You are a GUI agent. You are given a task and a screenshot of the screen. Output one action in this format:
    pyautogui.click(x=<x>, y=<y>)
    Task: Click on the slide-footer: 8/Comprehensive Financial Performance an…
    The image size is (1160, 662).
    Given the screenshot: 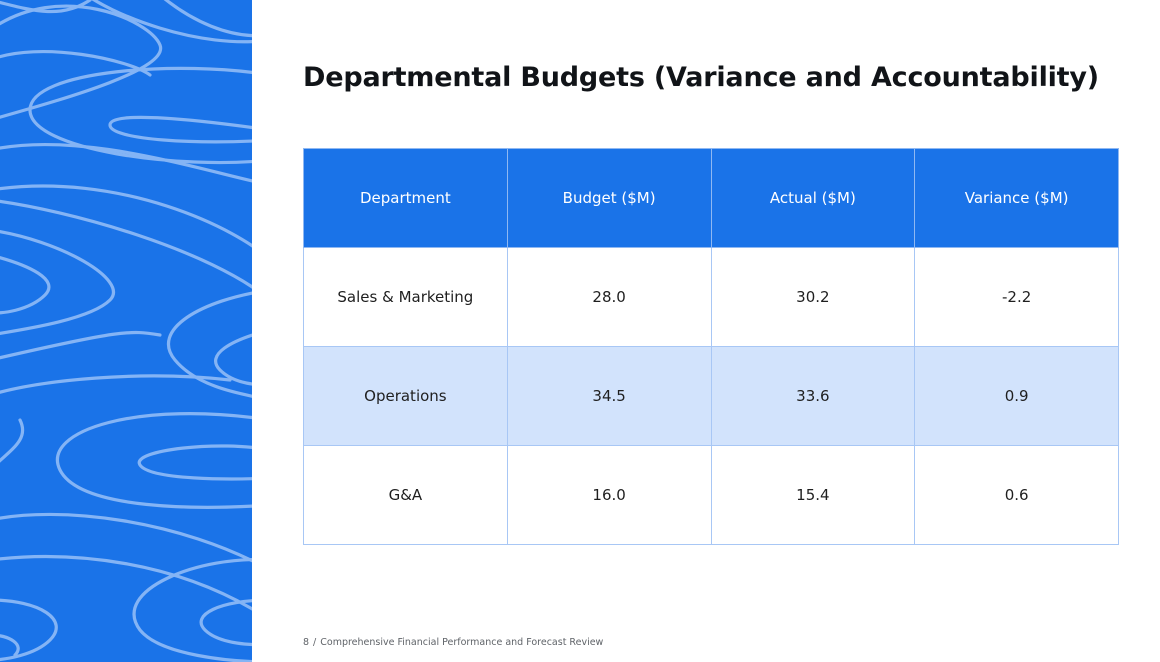 What is the action you would take?
    pyautogui.click(x=453, y=642)
    